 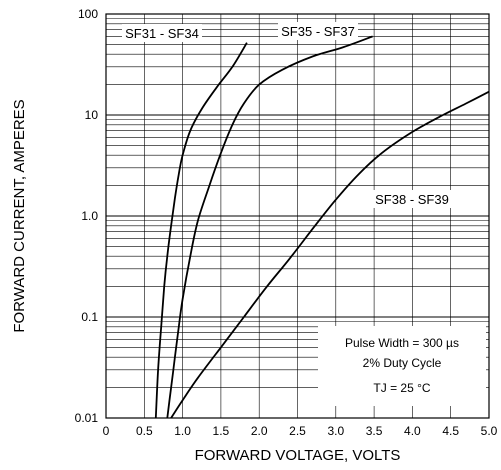 What do you see at coordinates (92, 115) in the screenshot?
I see `y-tick-label: 10` at bounding box center [92, 115].